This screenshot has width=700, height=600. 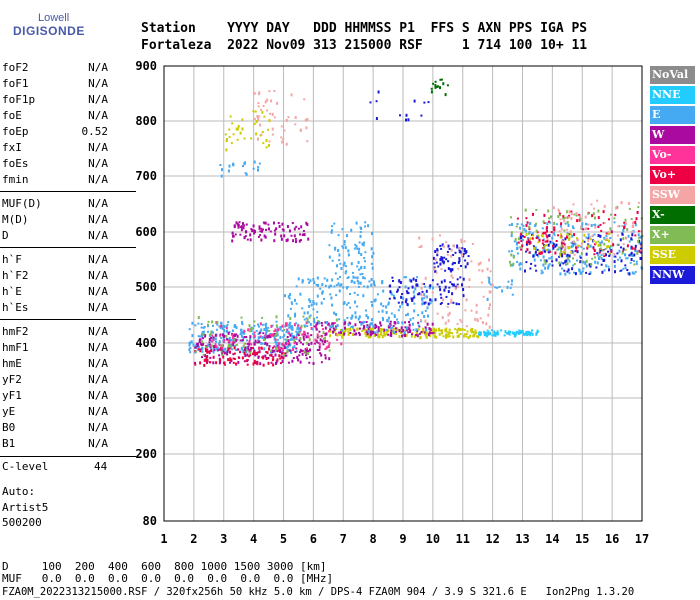 What do you see at coordinates (15, 275) in the screenshot?
I see `param-name: h`F2` at bounding box center [15, 275].